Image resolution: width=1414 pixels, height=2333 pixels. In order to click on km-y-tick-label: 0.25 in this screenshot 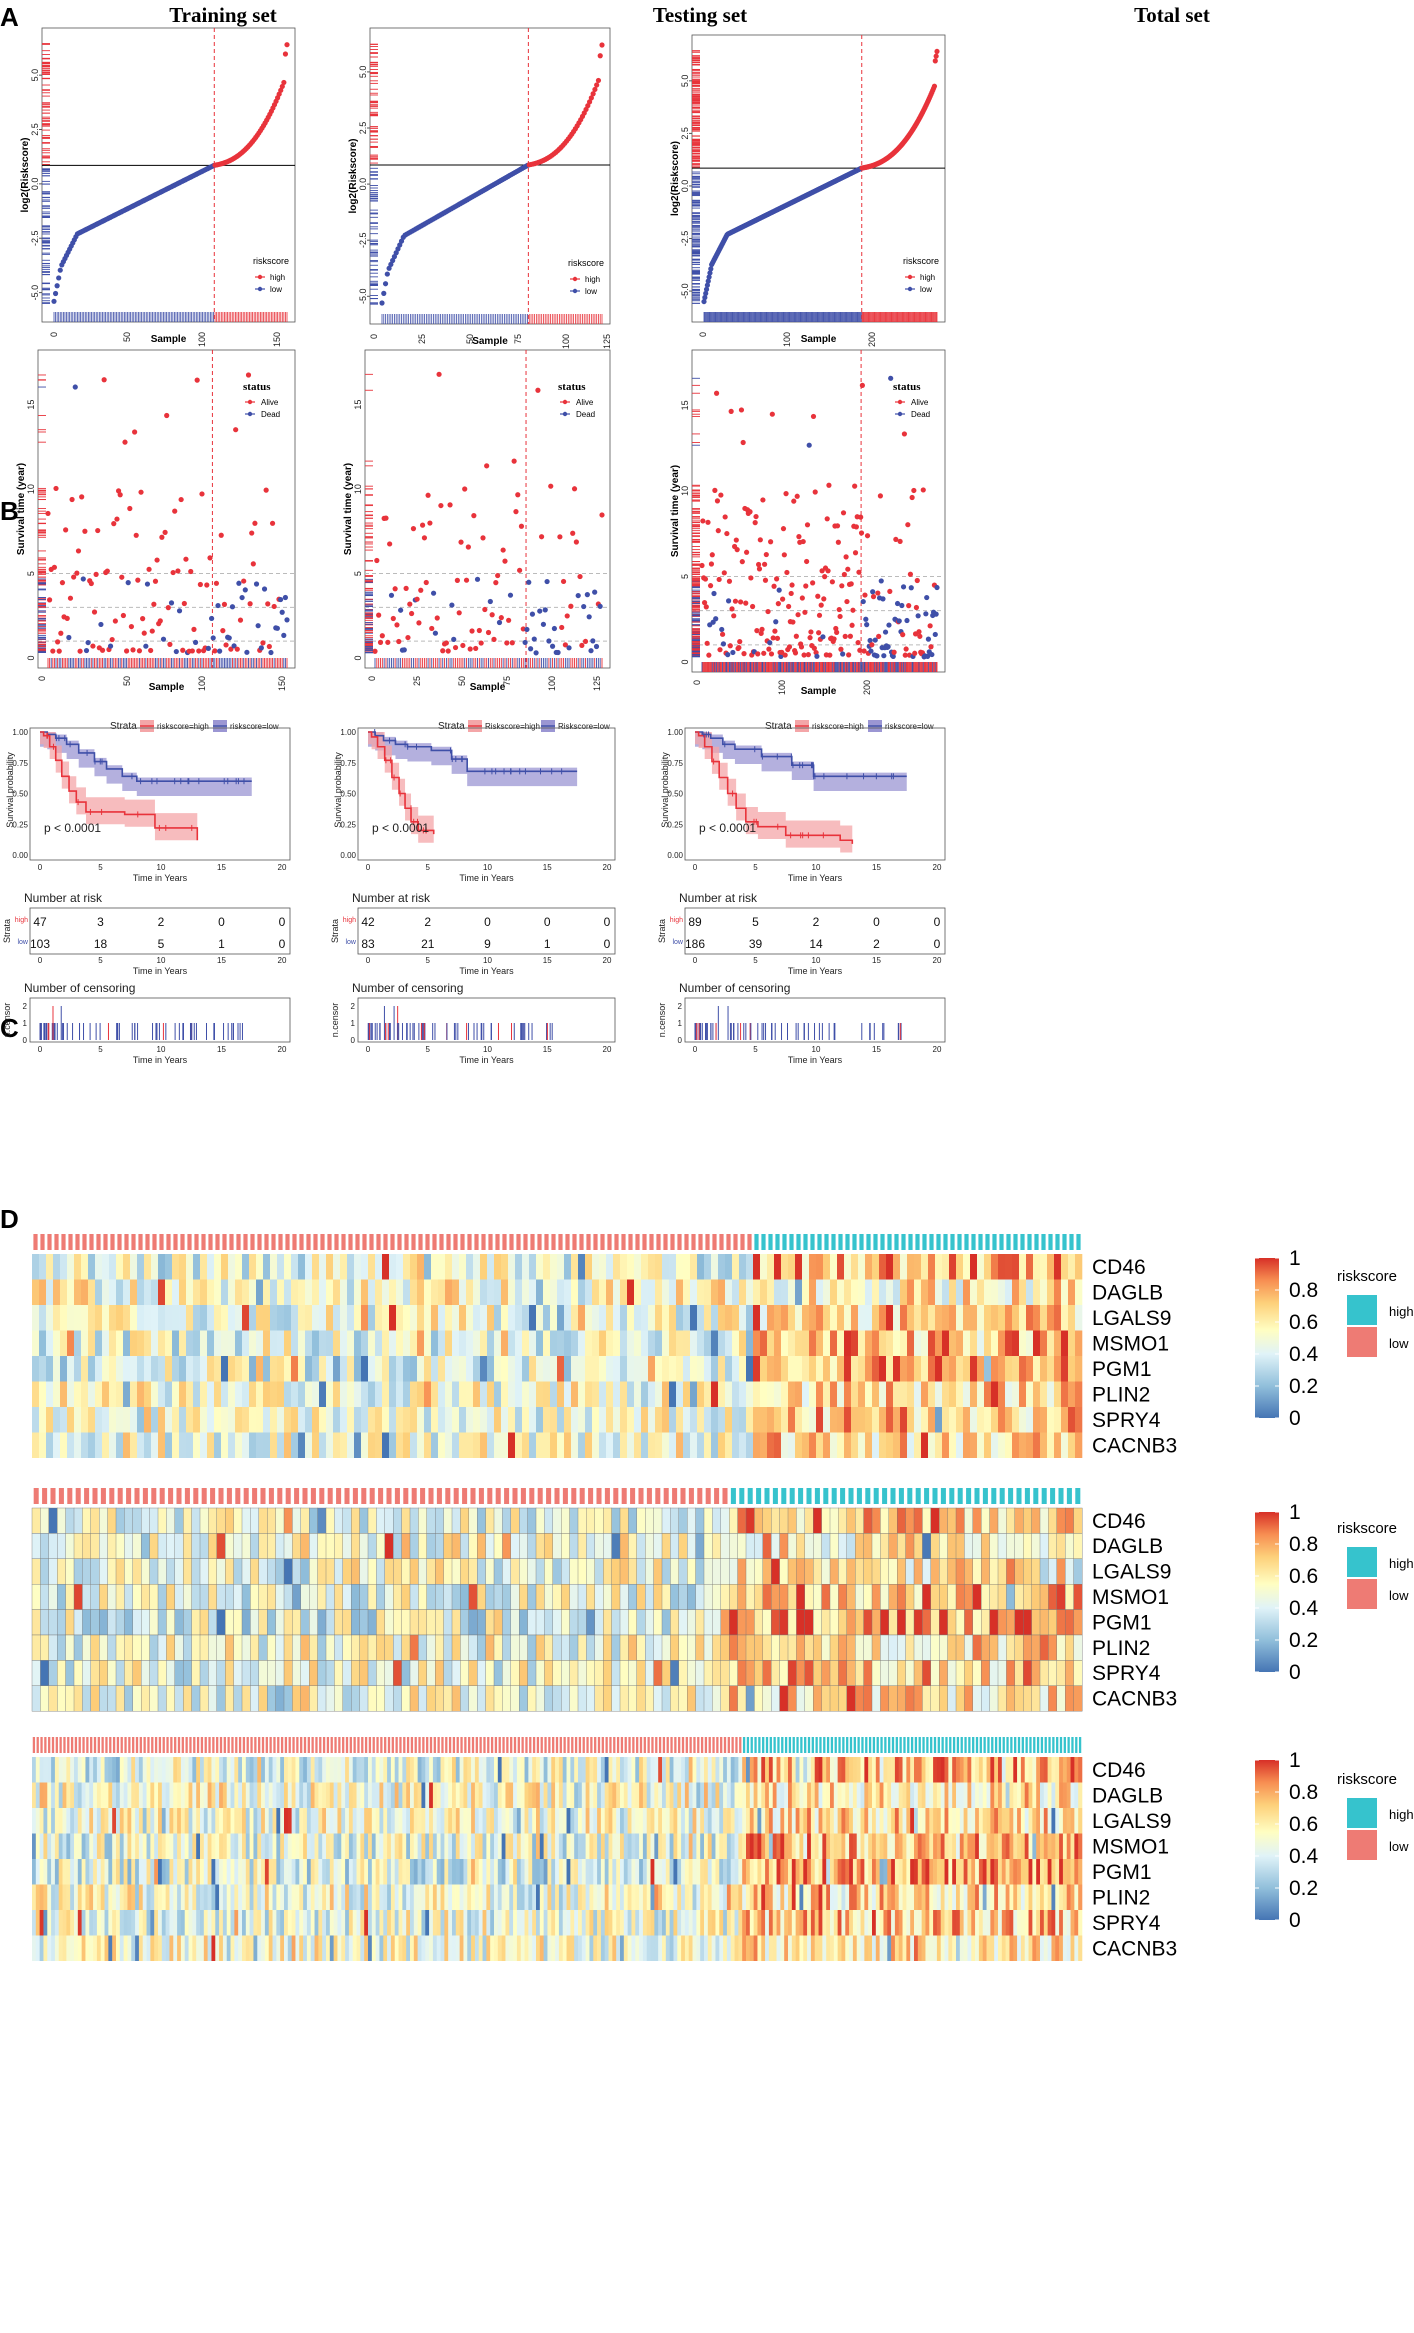, I will do `click(675, 824)`.